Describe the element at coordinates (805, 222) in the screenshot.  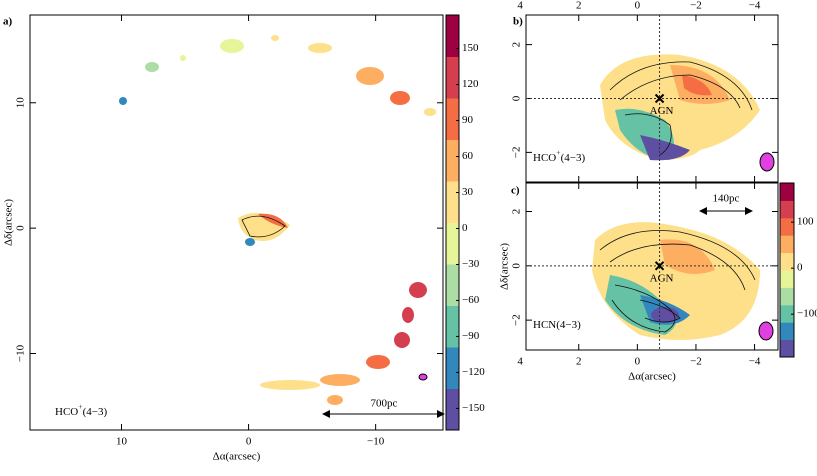
I see `colorbar-tick-label: 100` at that location.